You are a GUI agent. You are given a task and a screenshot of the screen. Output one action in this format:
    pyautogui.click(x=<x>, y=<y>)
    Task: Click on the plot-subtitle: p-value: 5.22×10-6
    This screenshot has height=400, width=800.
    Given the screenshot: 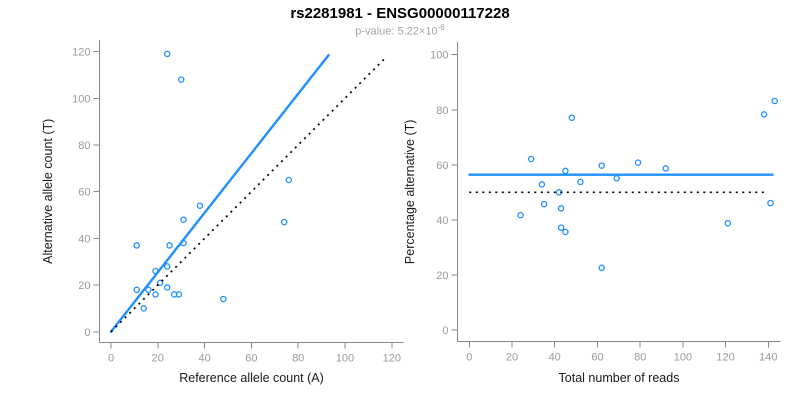 What is the action you would take?
    pyautogui.click(x=400, y=30)
    